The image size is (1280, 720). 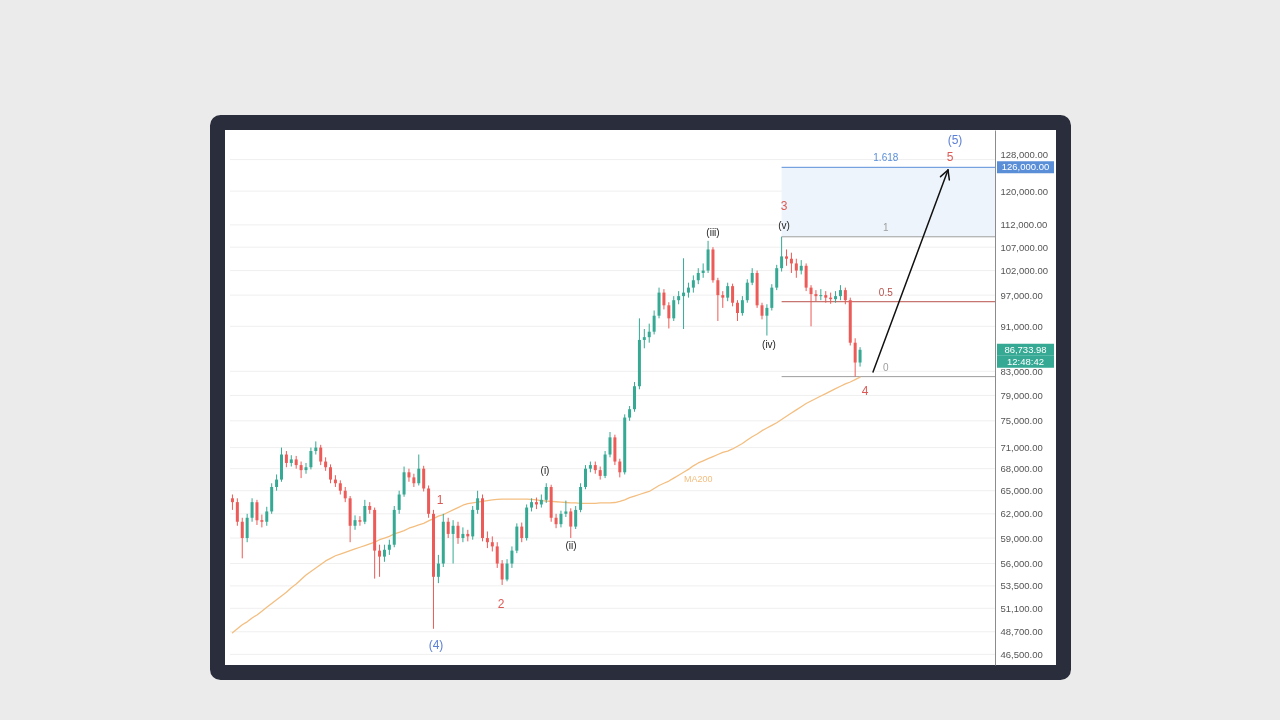 What do you see at coordinates (886, 367) in the screenshot?
I see `text: 0` at bounding box center [886, 367].